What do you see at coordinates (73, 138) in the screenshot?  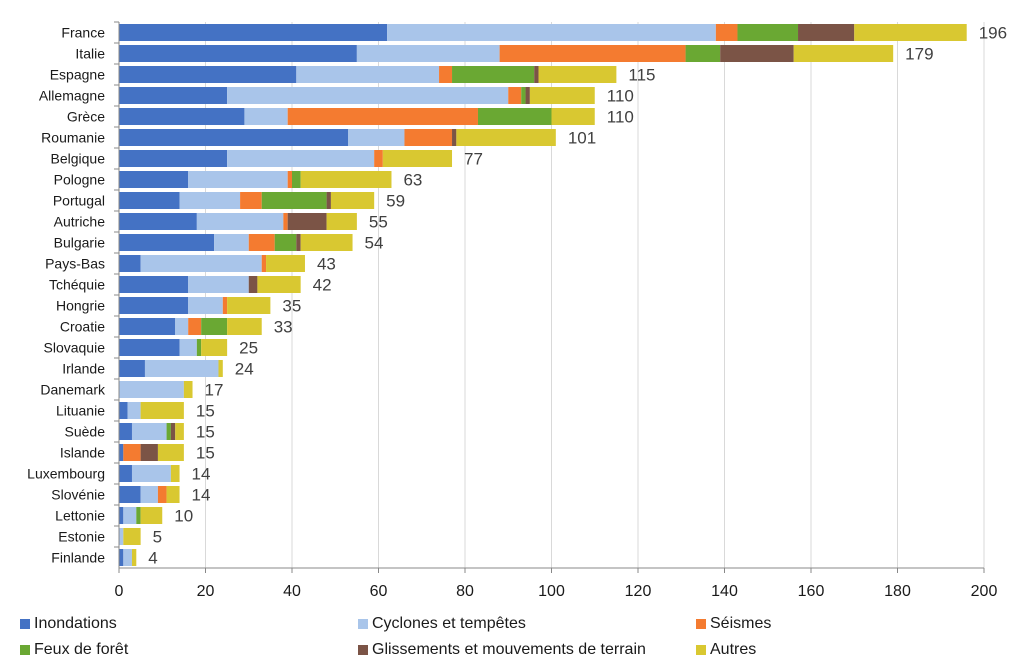 I see `category-label: Roumanie` at bounding box center [73, 138].